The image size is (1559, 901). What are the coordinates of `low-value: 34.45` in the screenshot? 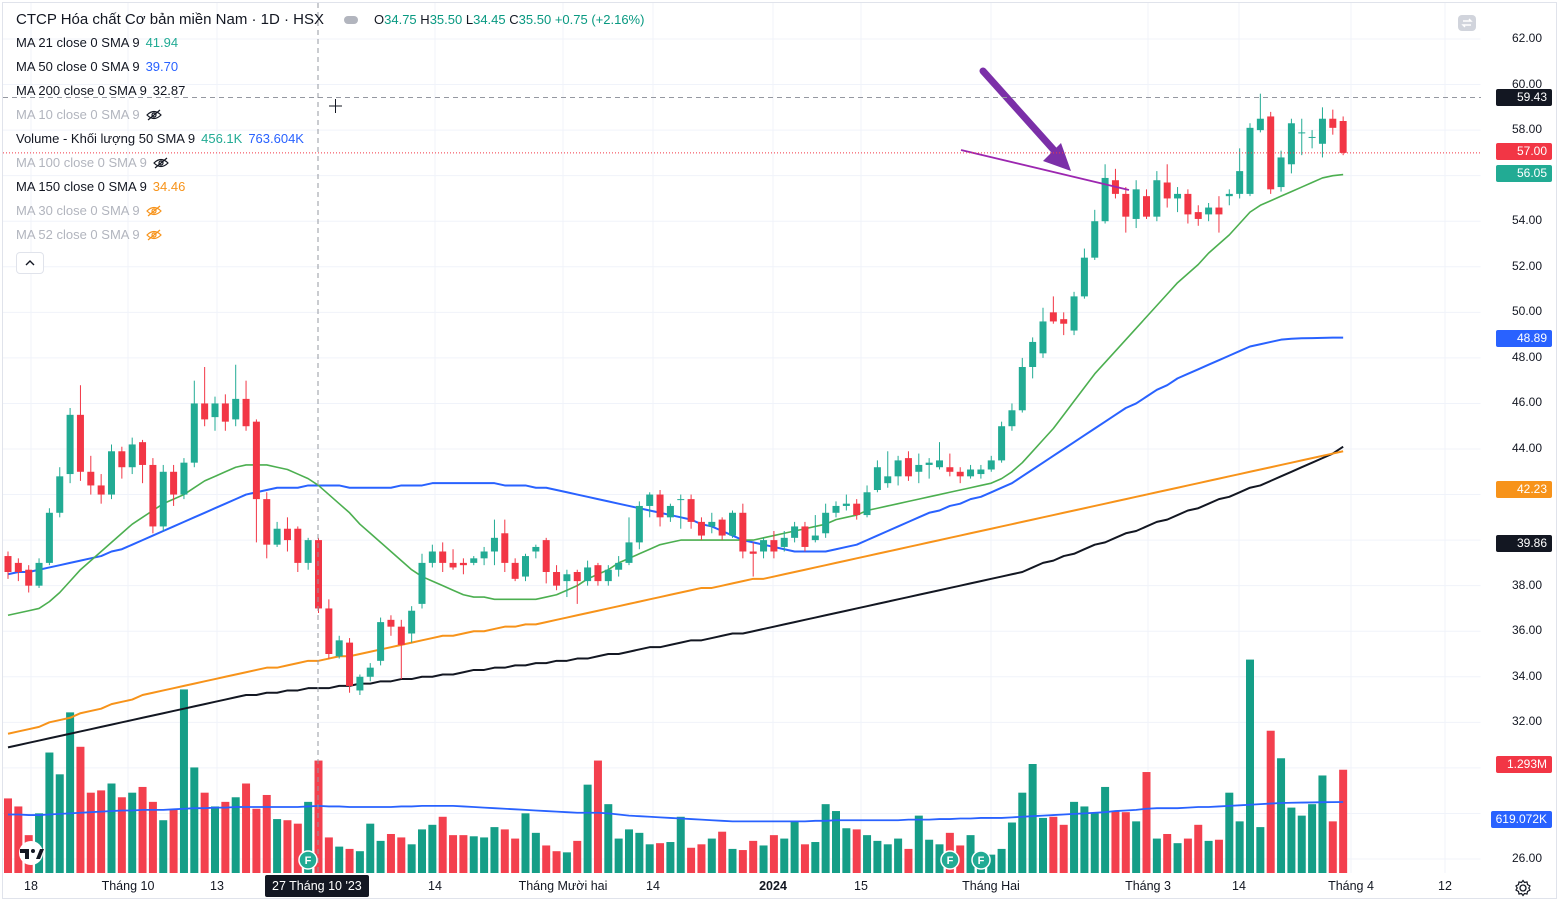 It's located at (489, 19).